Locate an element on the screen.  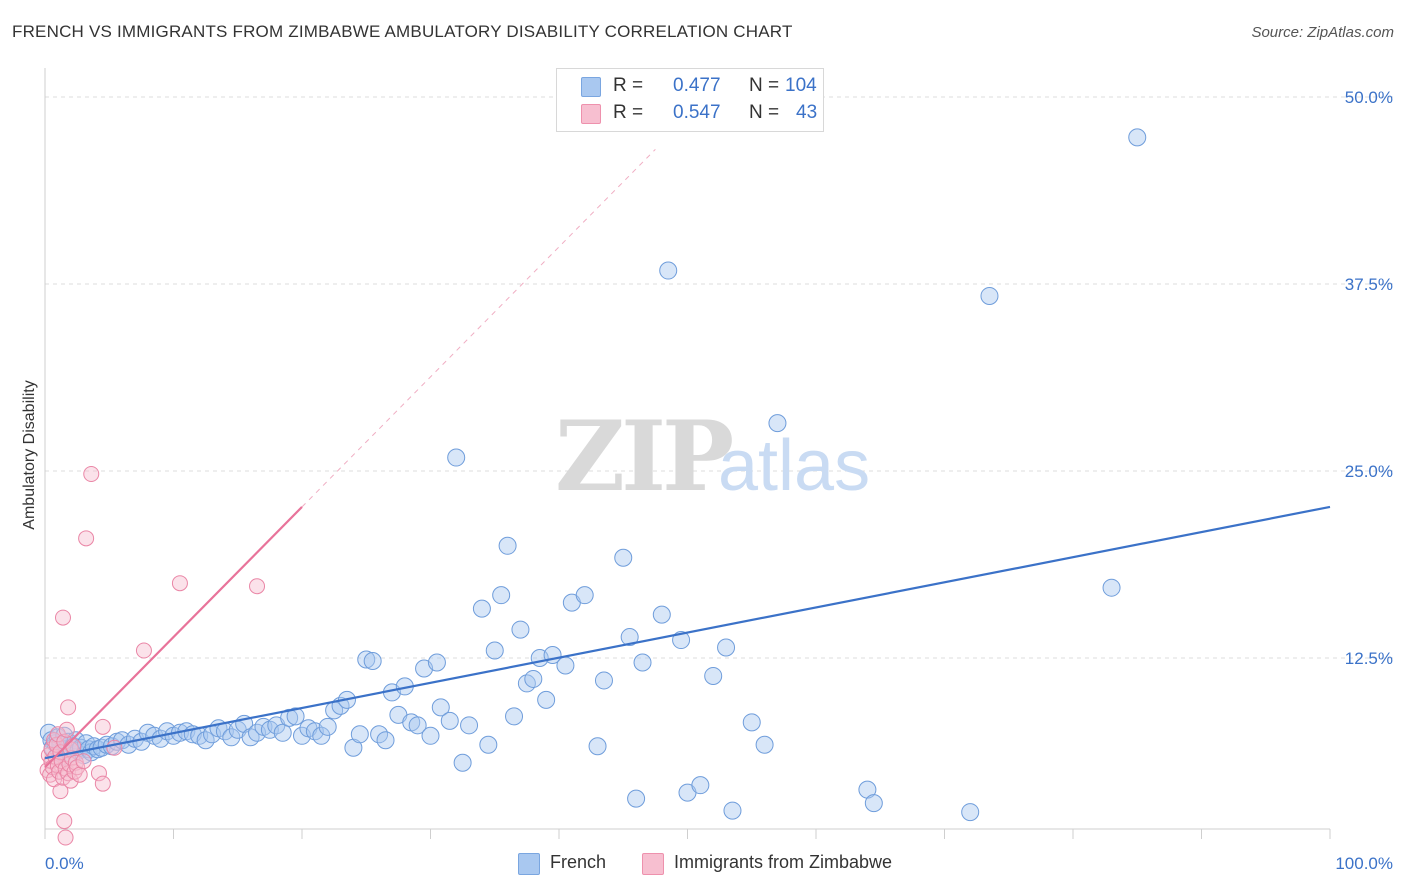
source-label: Source: ZipAtlas.com is located at coordinates (1322, 32).